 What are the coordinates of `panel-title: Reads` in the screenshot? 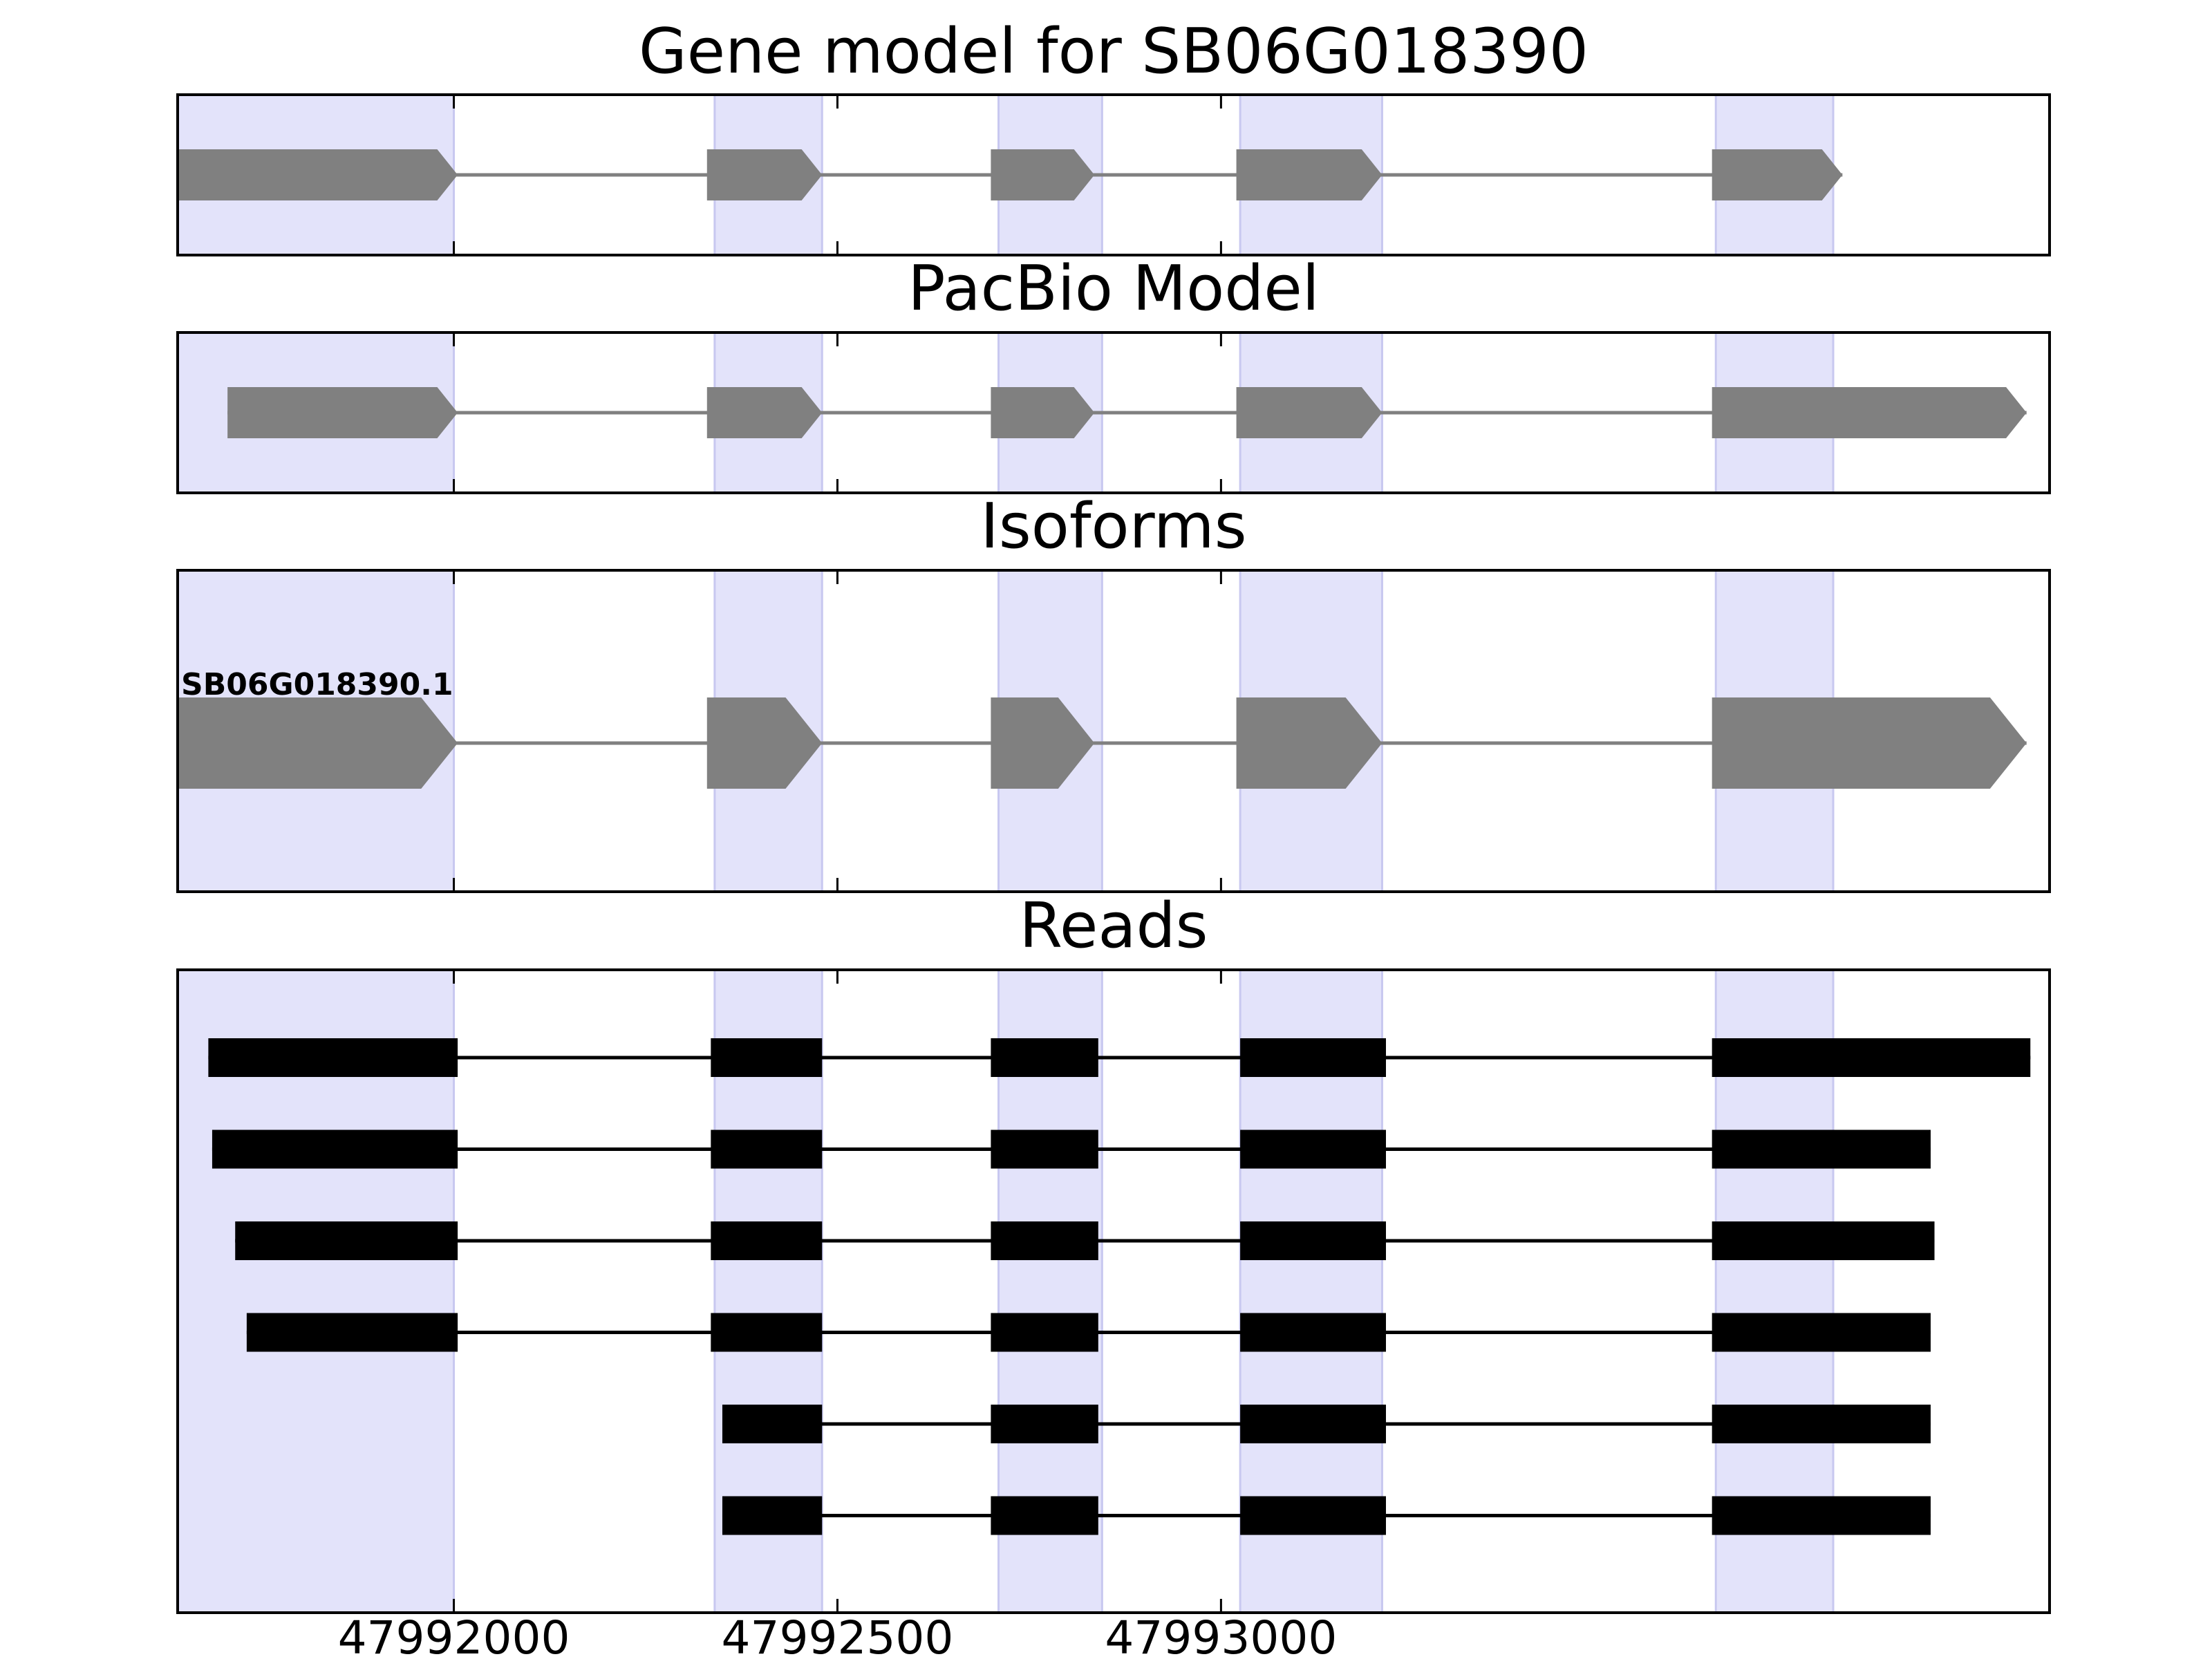 It's located at (1113, 926).